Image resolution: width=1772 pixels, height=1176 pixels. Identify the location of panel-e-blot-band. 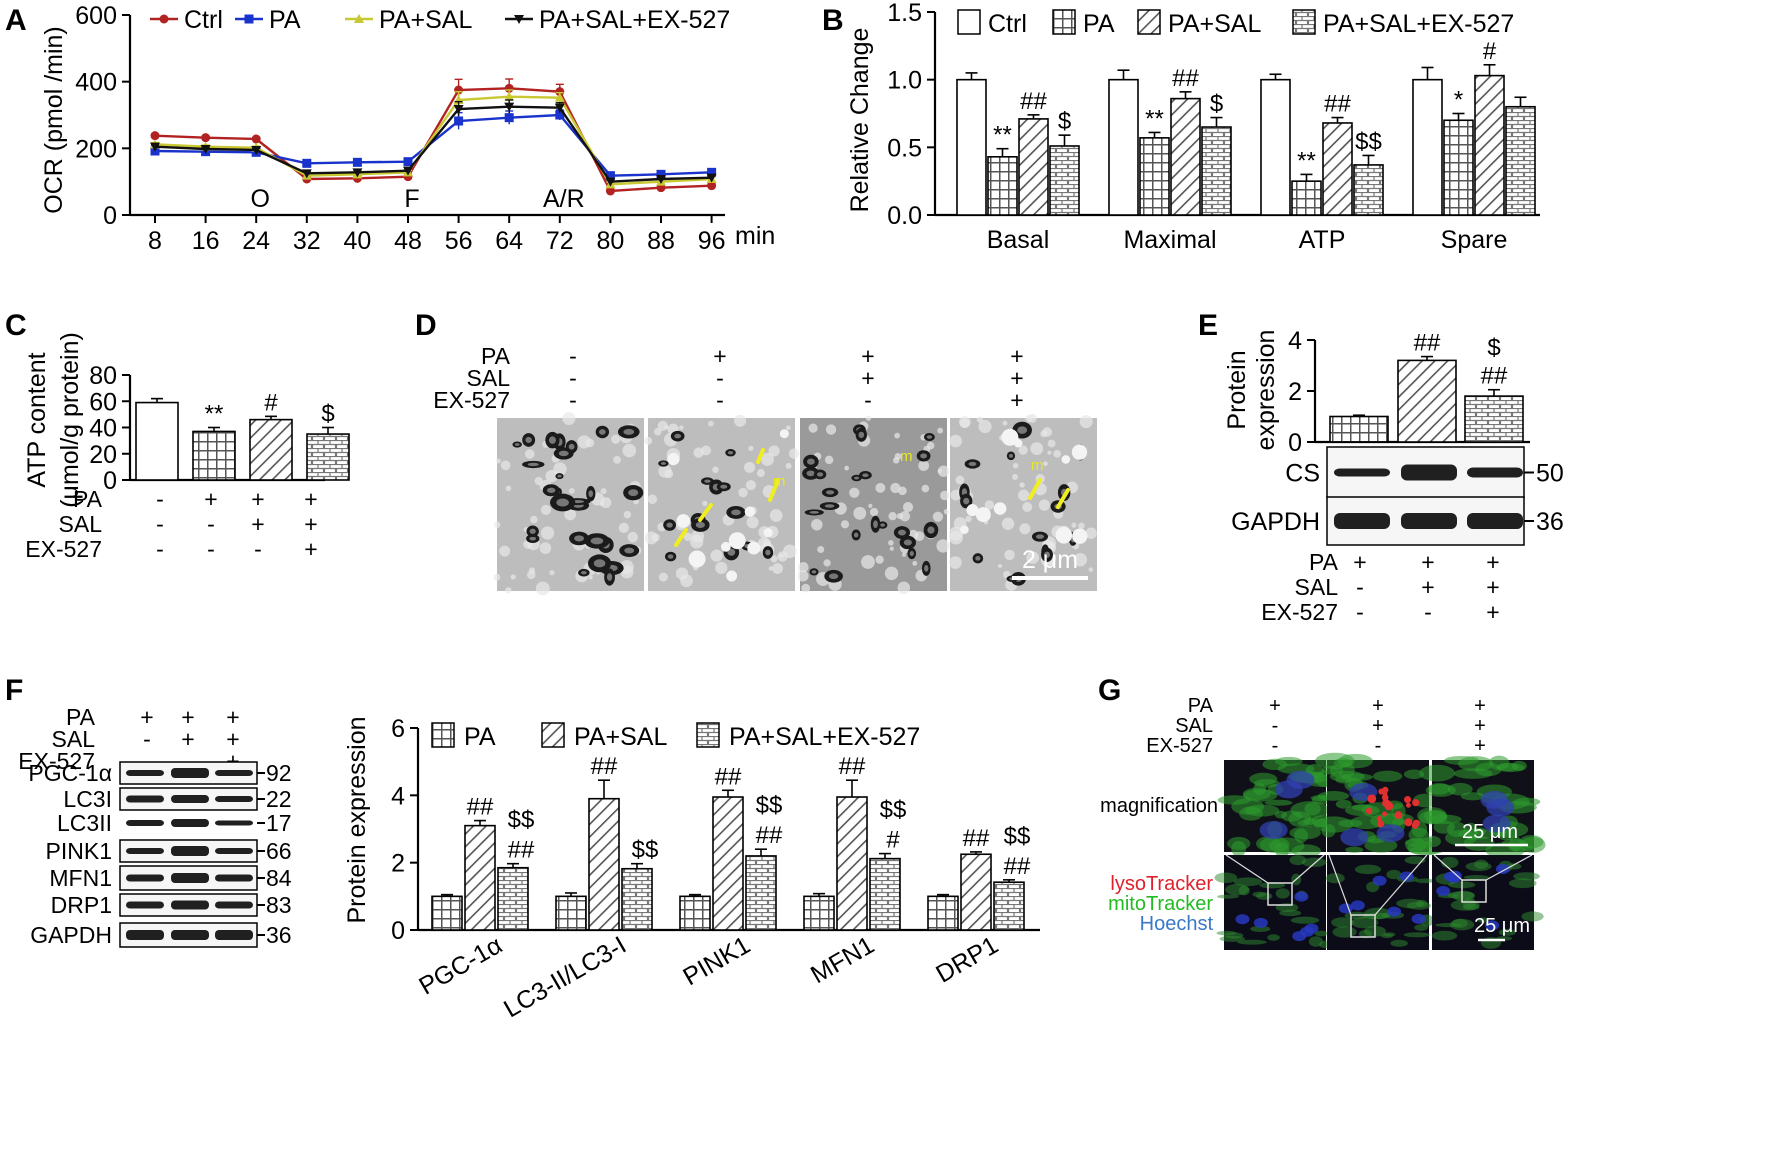
(1362, 472).